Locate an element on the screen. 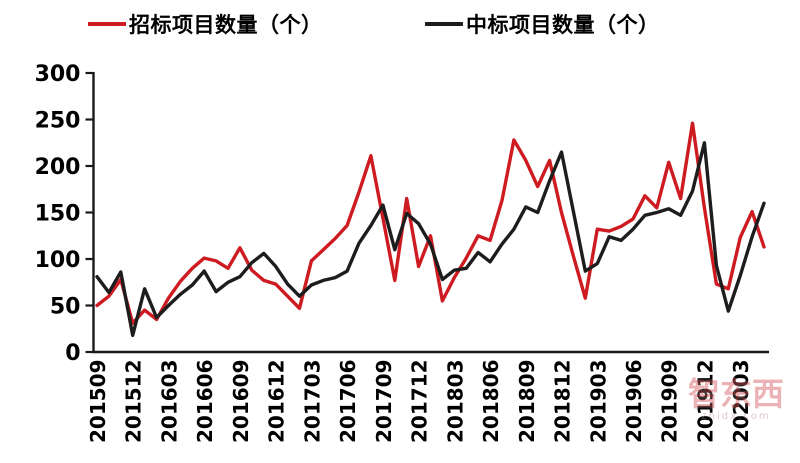 The image size is (800, 463). x-tick-label: 201809 is located at coordinates (527, 402).